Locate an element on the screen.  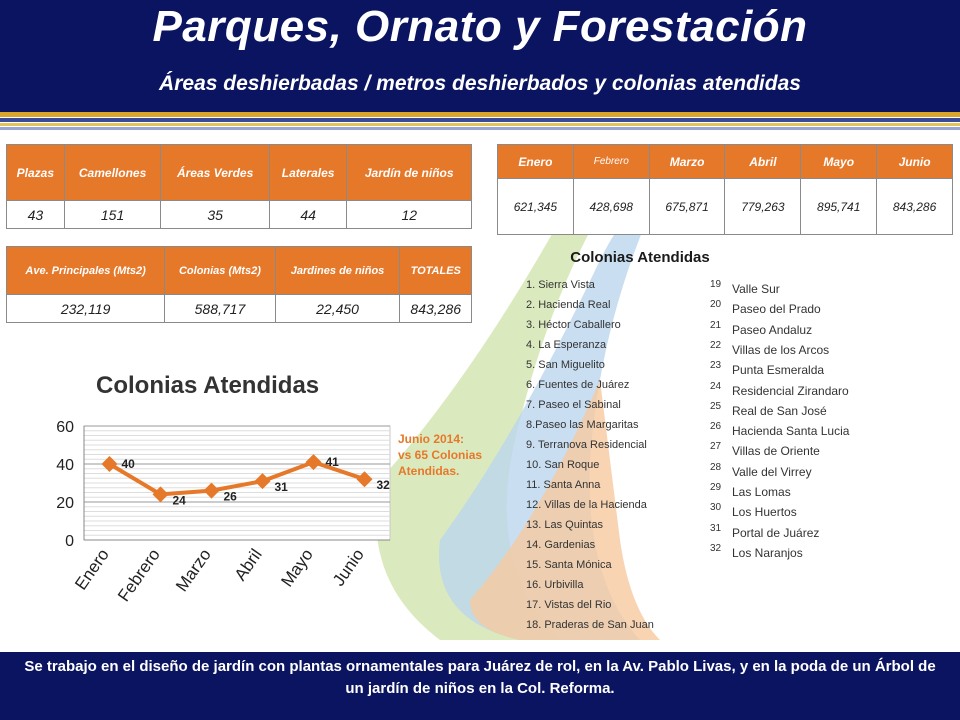
series-line is located at coordinates (237, 478).